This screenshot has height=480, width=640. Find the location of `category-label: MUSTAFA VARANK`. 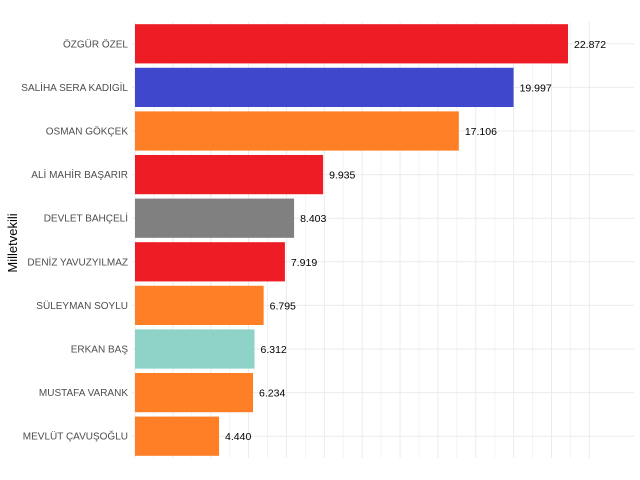

category-label: MUSTAFA VARANK is located at coordinates (83, 393).